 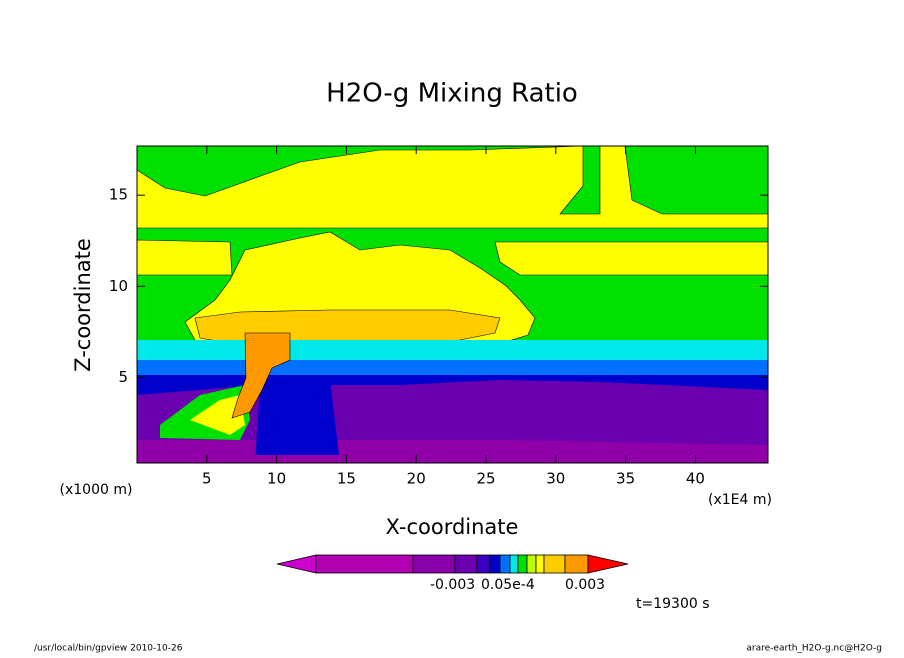 What do you see at coordinates (695, 479) in the screenshot?
I see `x-tick-label: 40` at bounding box center [695, 479].